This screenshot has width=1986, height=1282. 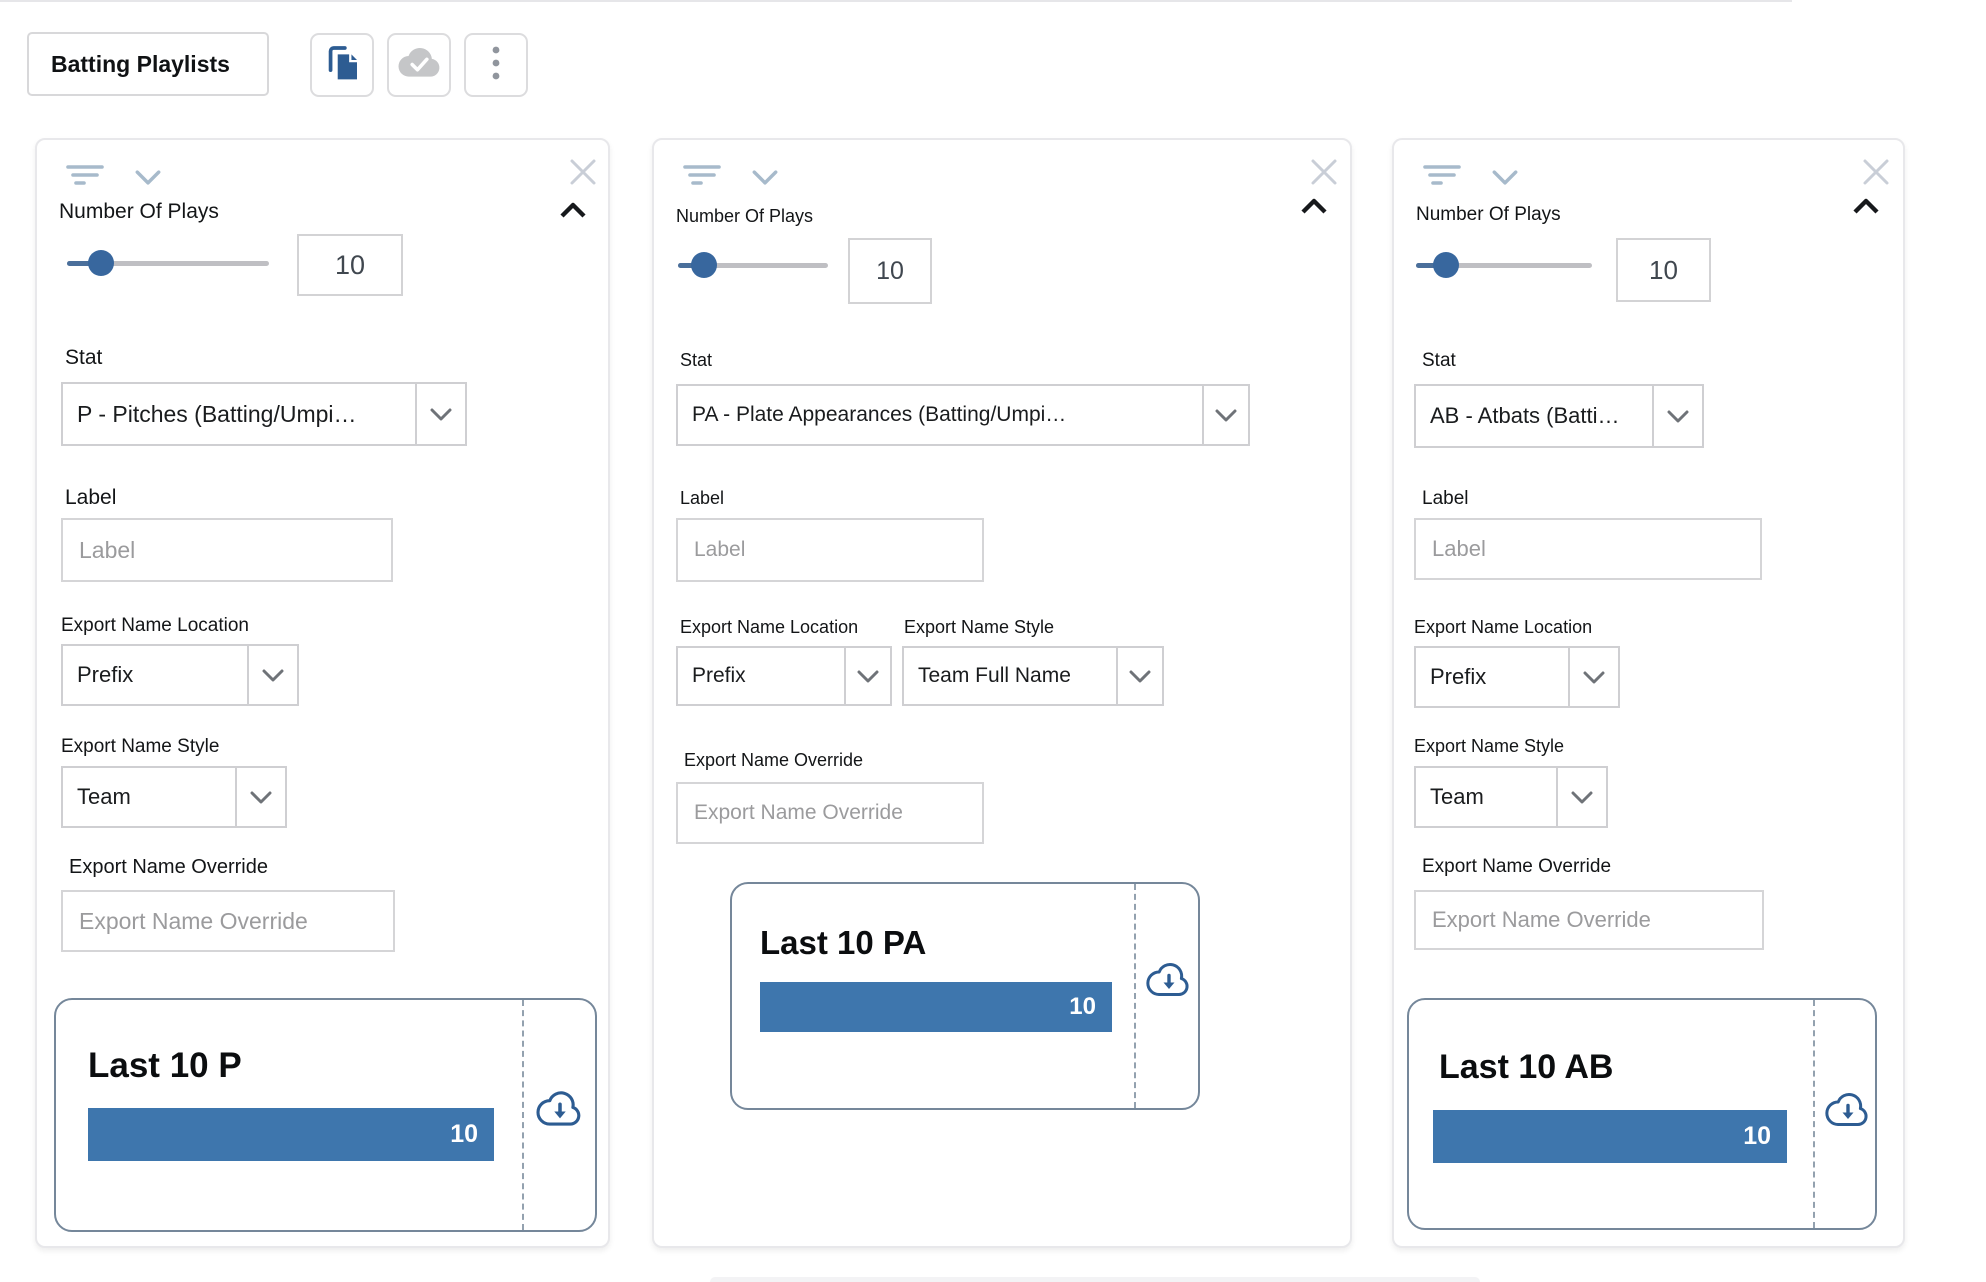 I want to click on playlist-preview-title: Last 10 PA, so click(x=843, y=942).